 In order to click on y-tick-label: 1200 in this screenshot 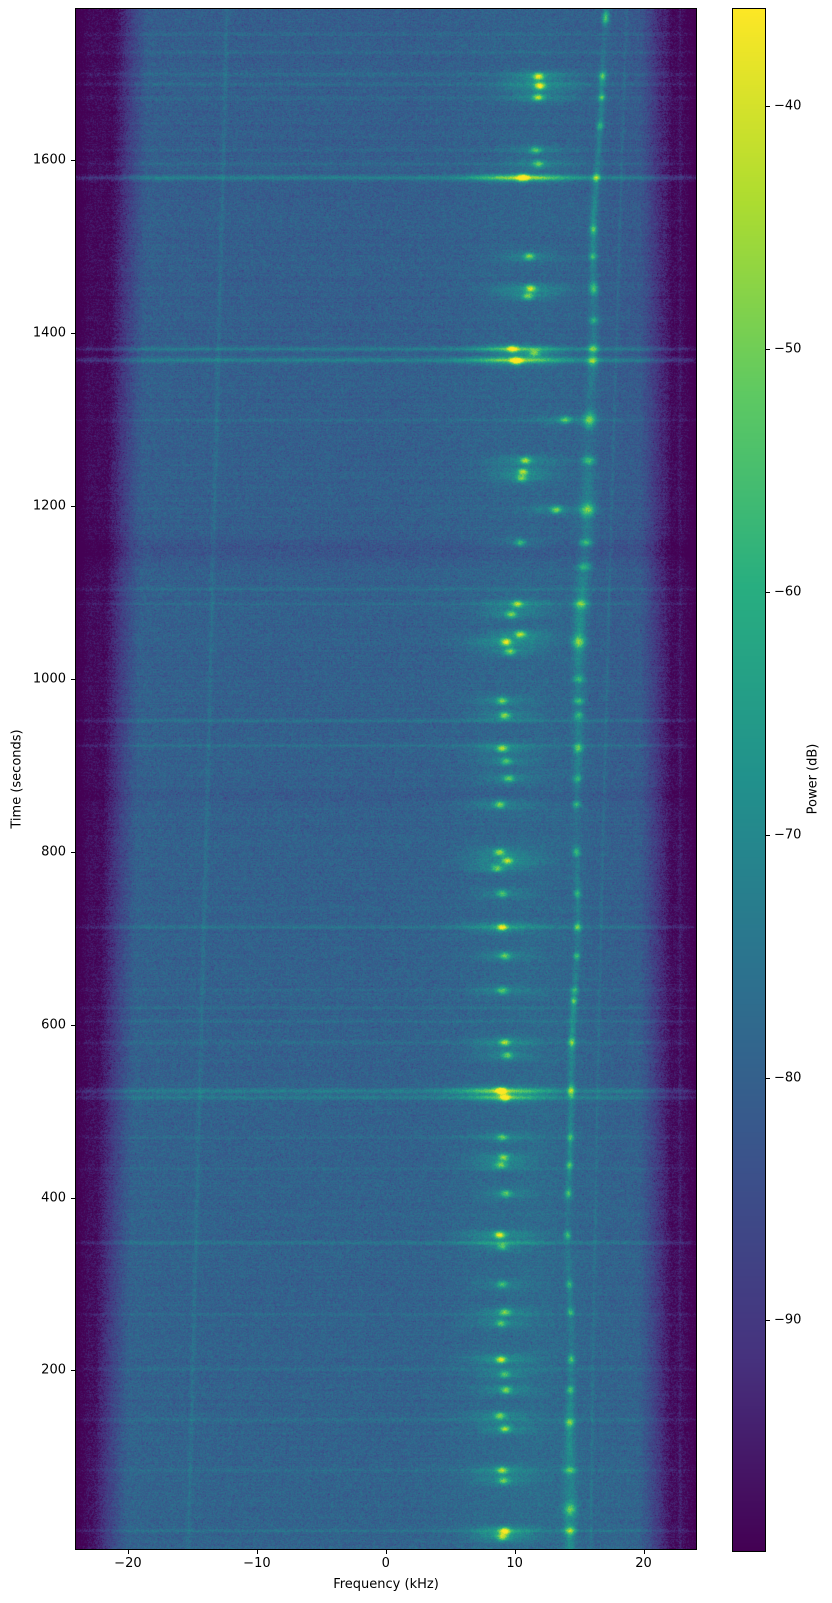, I will do `click(49, 506)`.